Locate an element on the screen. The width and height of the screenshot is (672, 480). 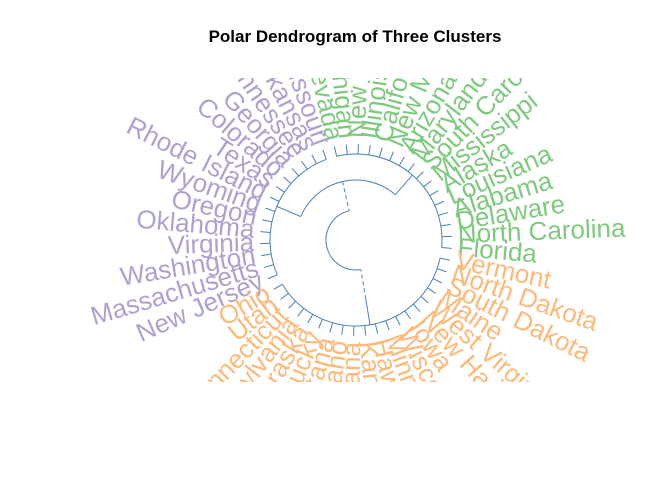
root-arc is located at coordinates (343, 240).